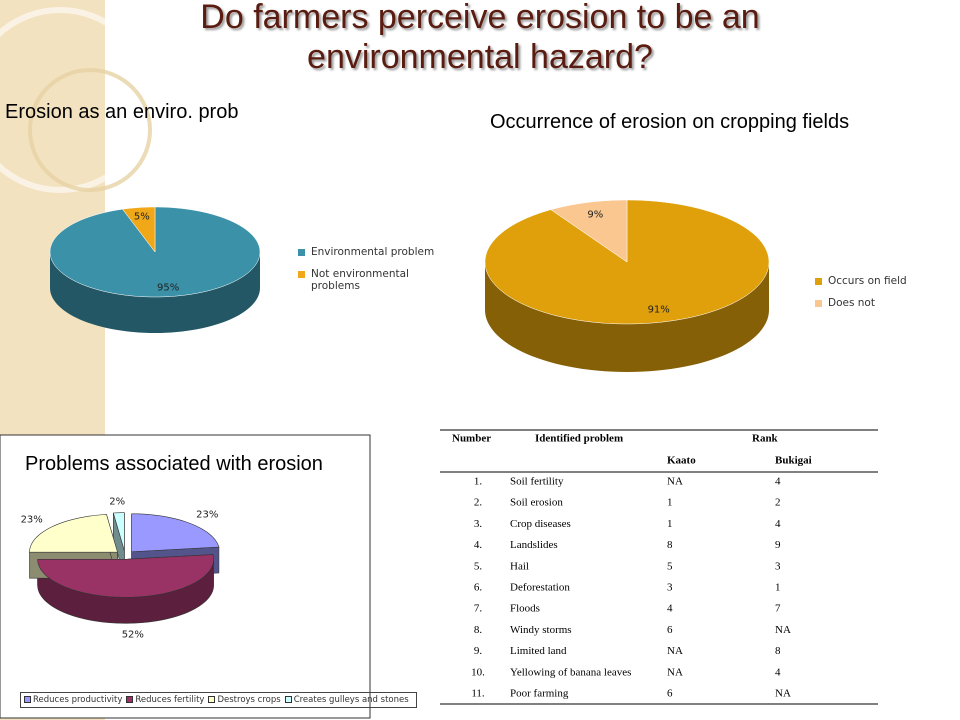 This screenshot has width=960, height=720. I want to click on data-label: 5%, so click(142, 216).